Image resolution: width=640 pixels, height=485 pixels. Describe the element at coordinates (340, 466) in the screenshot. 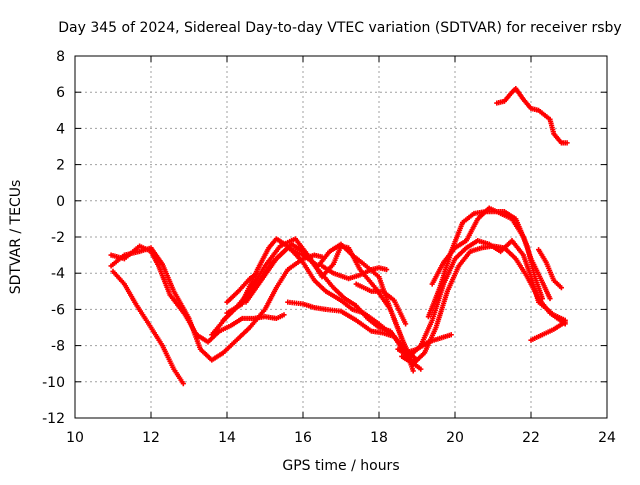

I see `x-axis-label: GPS time / hours` at that location.